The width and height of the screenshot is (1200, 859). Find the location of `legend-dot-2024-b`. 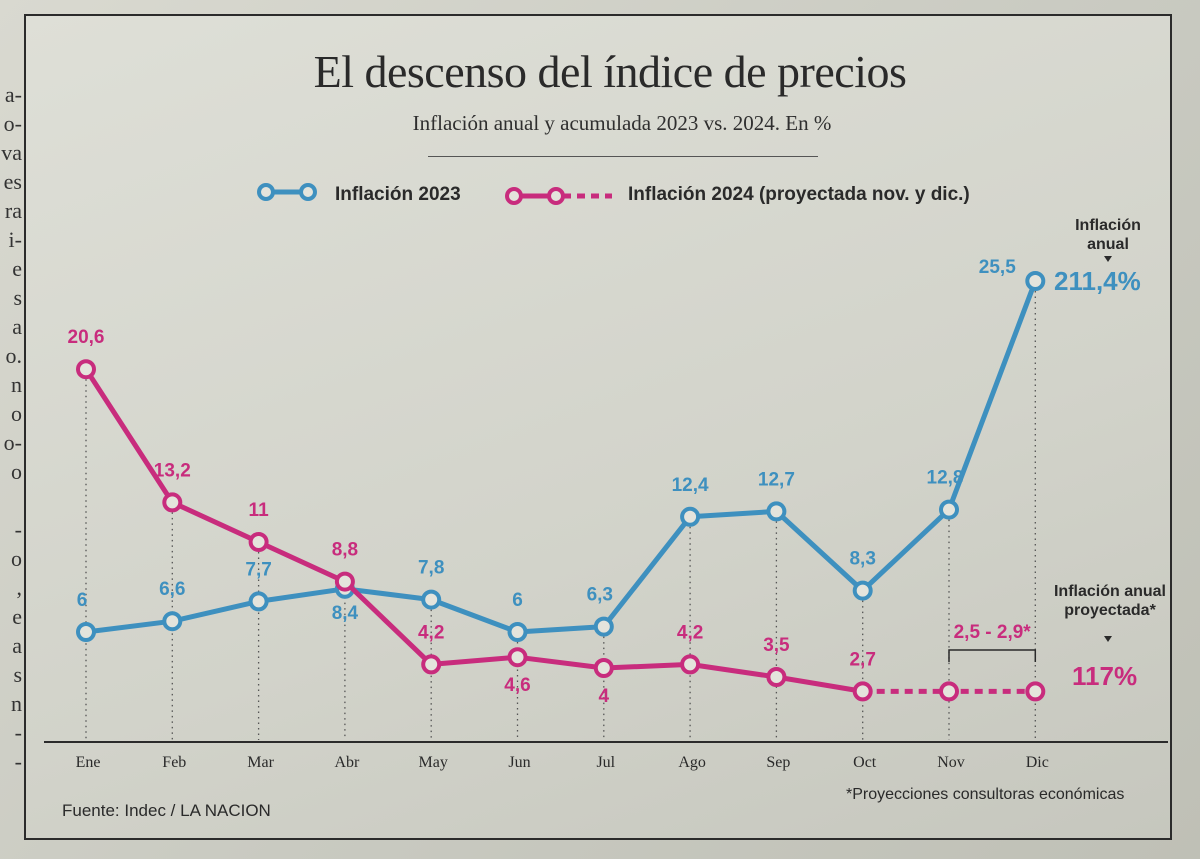

legend-dot-2024-b is located at coordinates (556, 196).